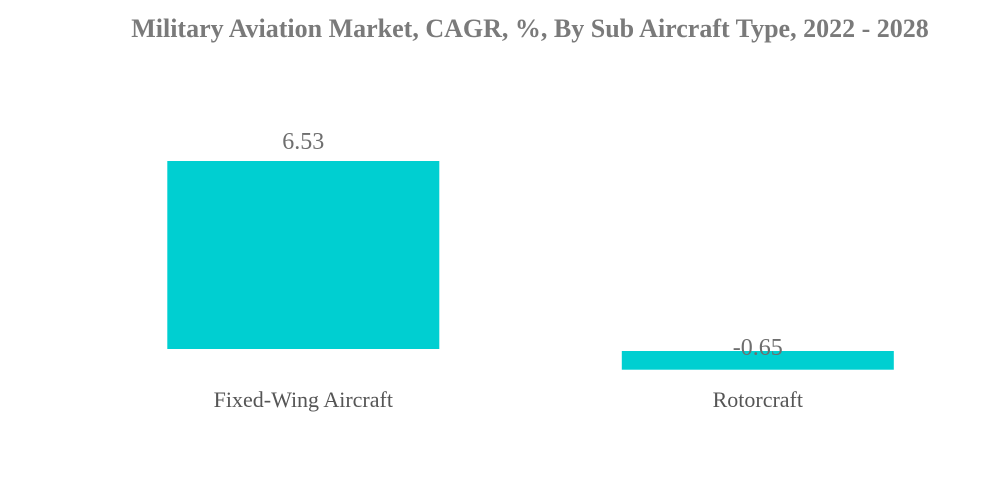 The height and width of the screenshot is (483, 1000). I want to click on bar-value-label: -0.65, so click(758, 348).